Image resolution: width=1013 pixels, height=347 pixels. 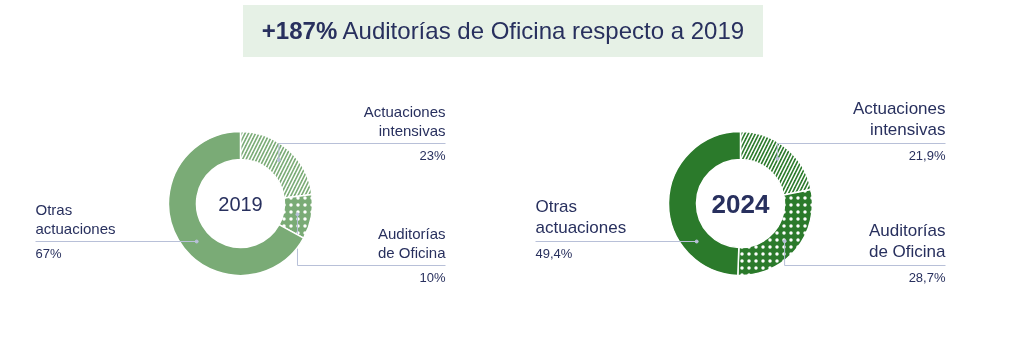 I want to click on text: 2019, so click(x=240, y=203).